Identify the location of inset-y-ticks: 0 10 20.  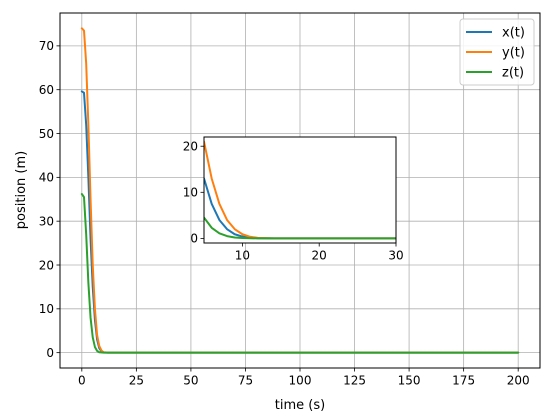
(193, 193).